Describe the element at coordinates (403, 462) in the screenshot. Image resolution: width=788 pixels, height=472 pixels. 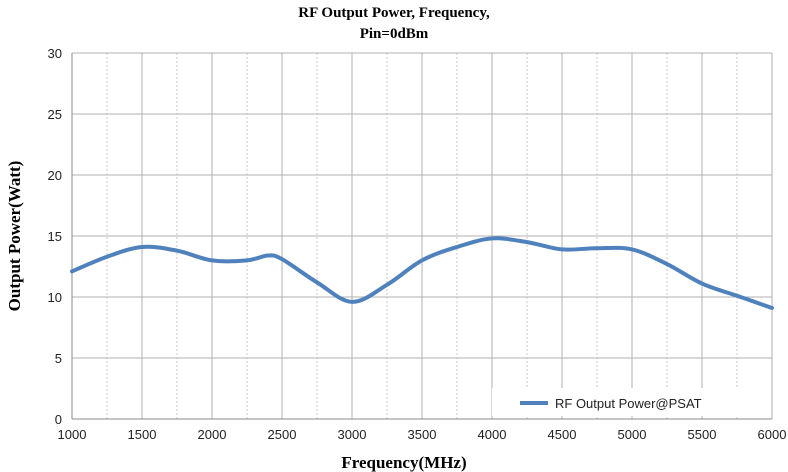
I see `x-axis-label: Frequency(MHz)` at that location.